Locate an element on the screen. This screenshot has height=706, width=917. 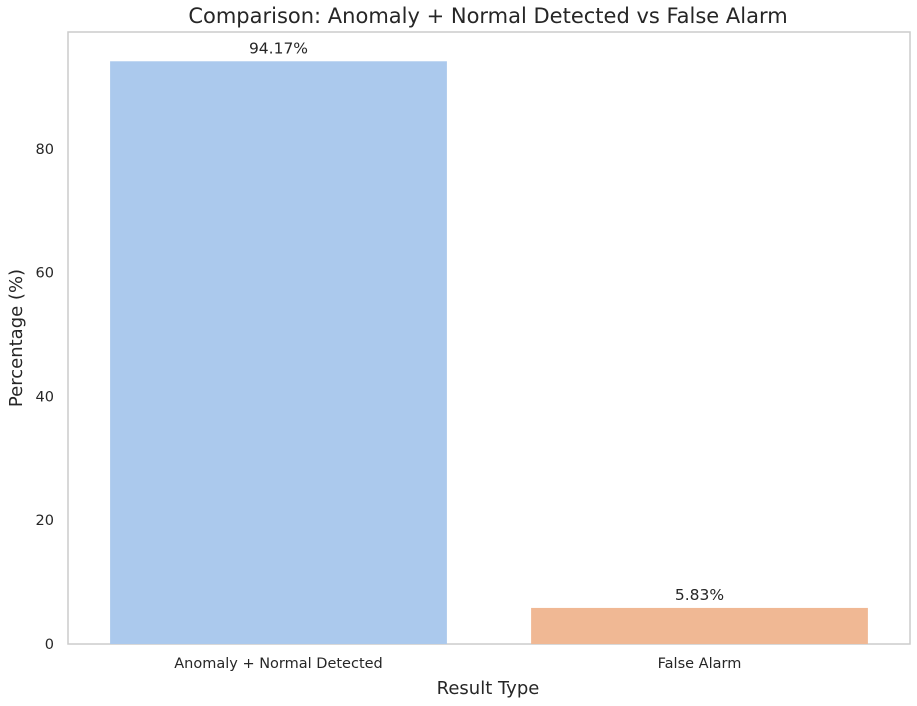
y-tick-label-0: 0 is located at coordinates (49, 645).